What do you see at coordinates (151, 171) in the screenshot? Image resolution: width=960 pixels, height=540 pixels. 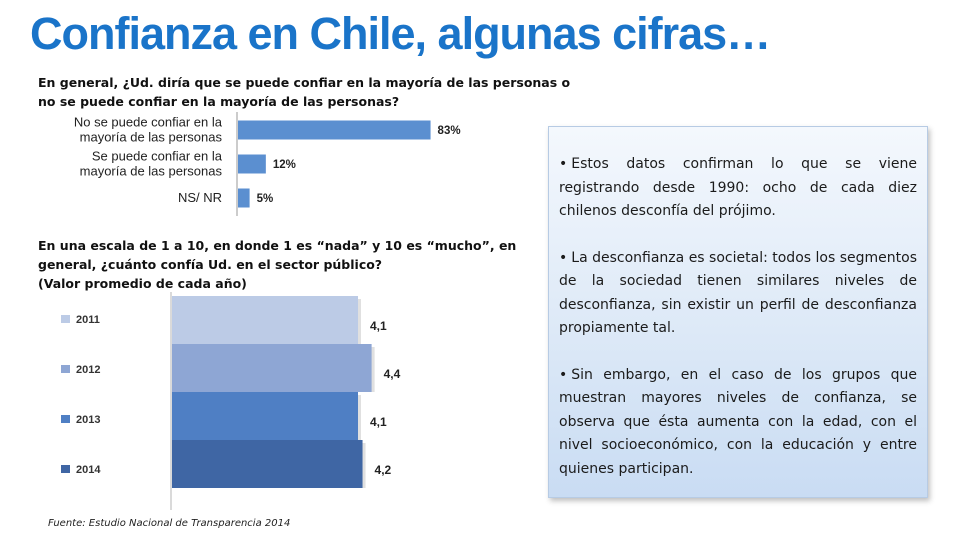 I see `chart1-category-label-2-line-2: mayoría de las personas` at bounding box center [151, 171].